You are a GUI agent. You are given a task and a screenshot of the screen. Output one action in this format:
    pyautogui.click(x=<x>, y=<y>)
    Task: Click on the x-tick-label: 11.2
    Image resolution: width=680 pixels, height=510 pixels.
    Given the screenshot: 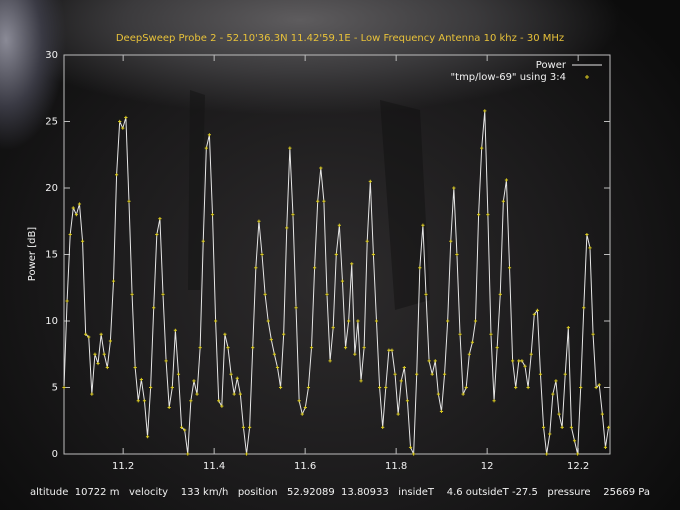 What is the action you would take?
    pyautogui.click(x=123, y=466)
    